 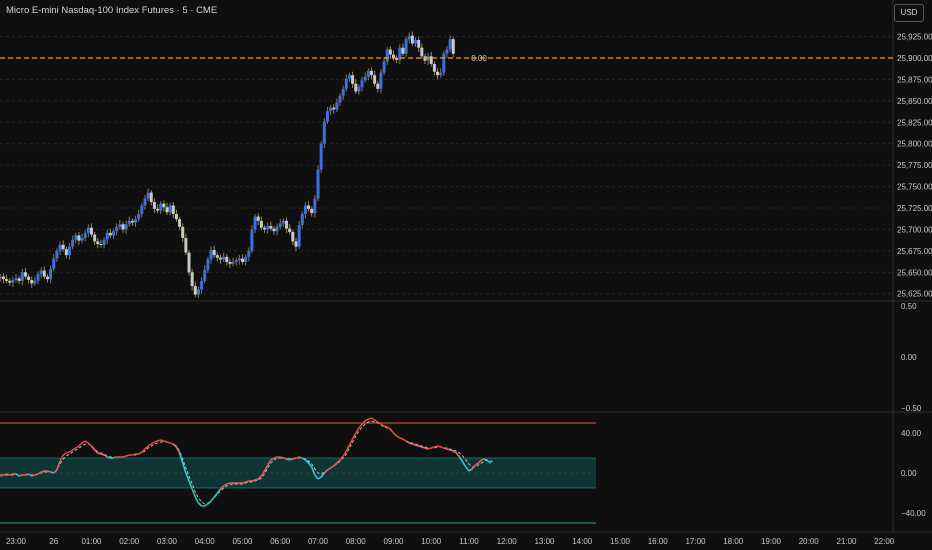 I want to click on time-axis-label: 01:00, so click(x=91, y=541).